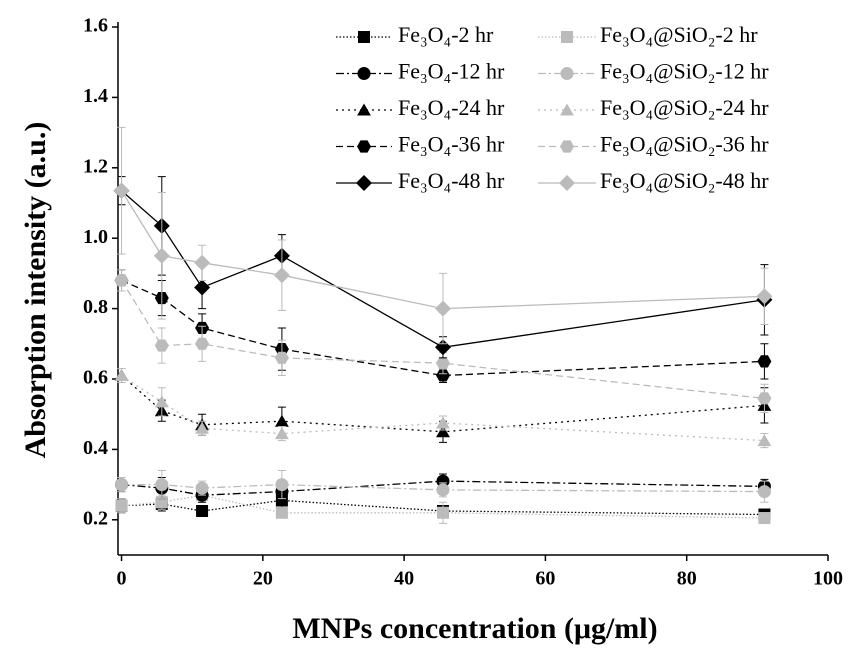 This screenshot has height=653, width=861. What do you see at coordinates (451, 71) in the screenshot?
I see `legend-label: Fe₃O₄-12 hr` at bounding box center [451, 71].